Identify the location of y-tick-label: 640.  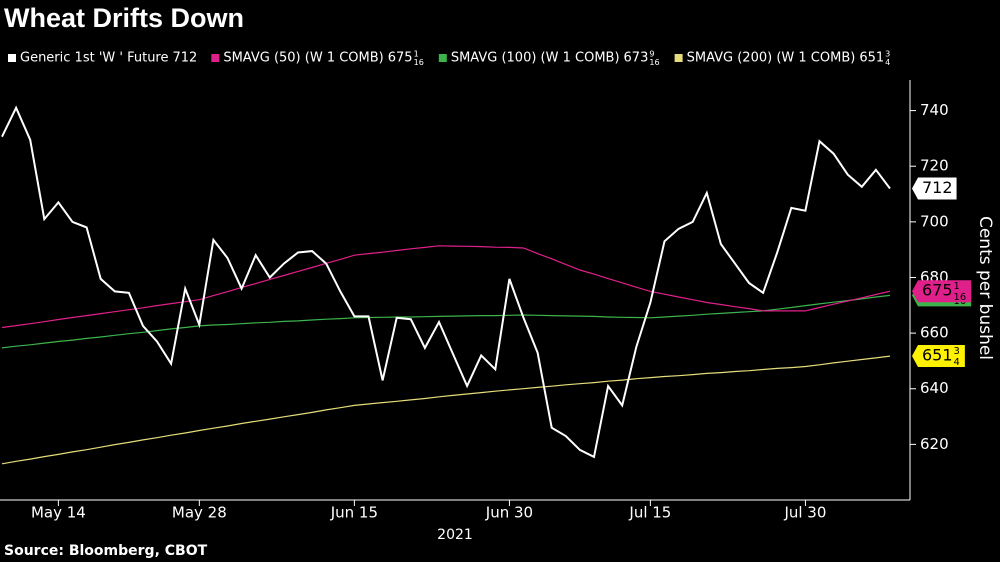
(934, 388).